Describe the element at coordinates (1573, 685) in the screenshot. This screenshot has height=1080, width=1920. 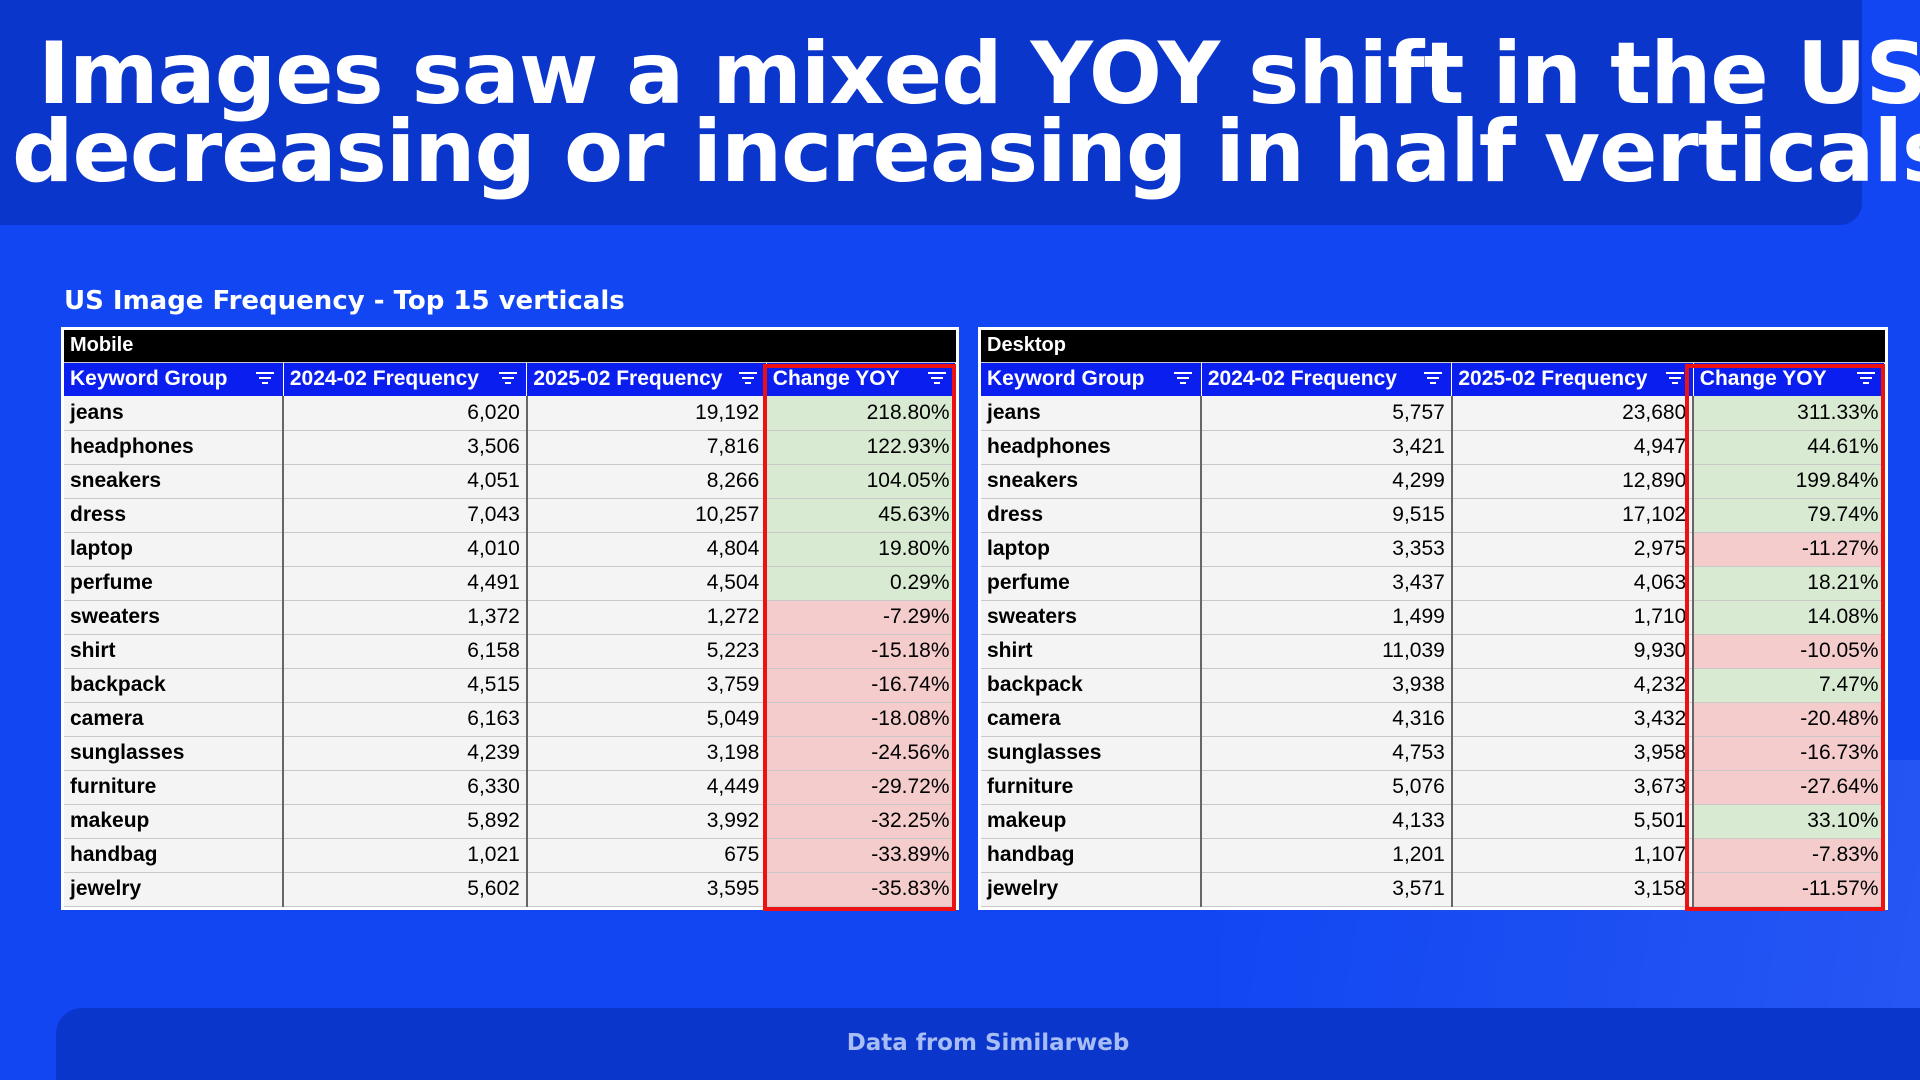
I see `frequency-2025-cell: 4,232` at that location.